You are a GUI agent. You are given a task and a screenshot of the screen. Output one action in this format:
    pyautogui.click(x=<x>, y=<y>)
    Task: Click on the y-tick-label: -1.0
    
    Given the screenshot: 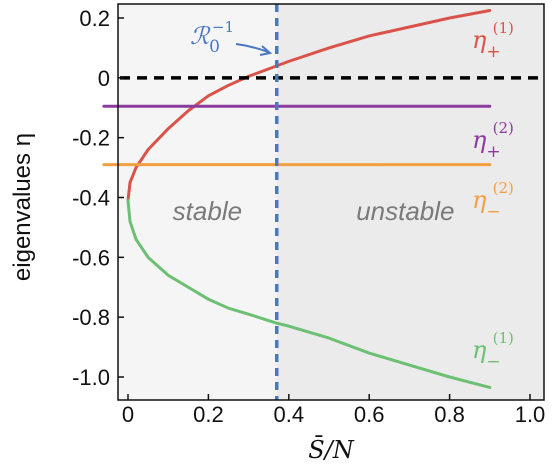 What is the action you would take?
    pyautogui.click(x=91, y=377)
    